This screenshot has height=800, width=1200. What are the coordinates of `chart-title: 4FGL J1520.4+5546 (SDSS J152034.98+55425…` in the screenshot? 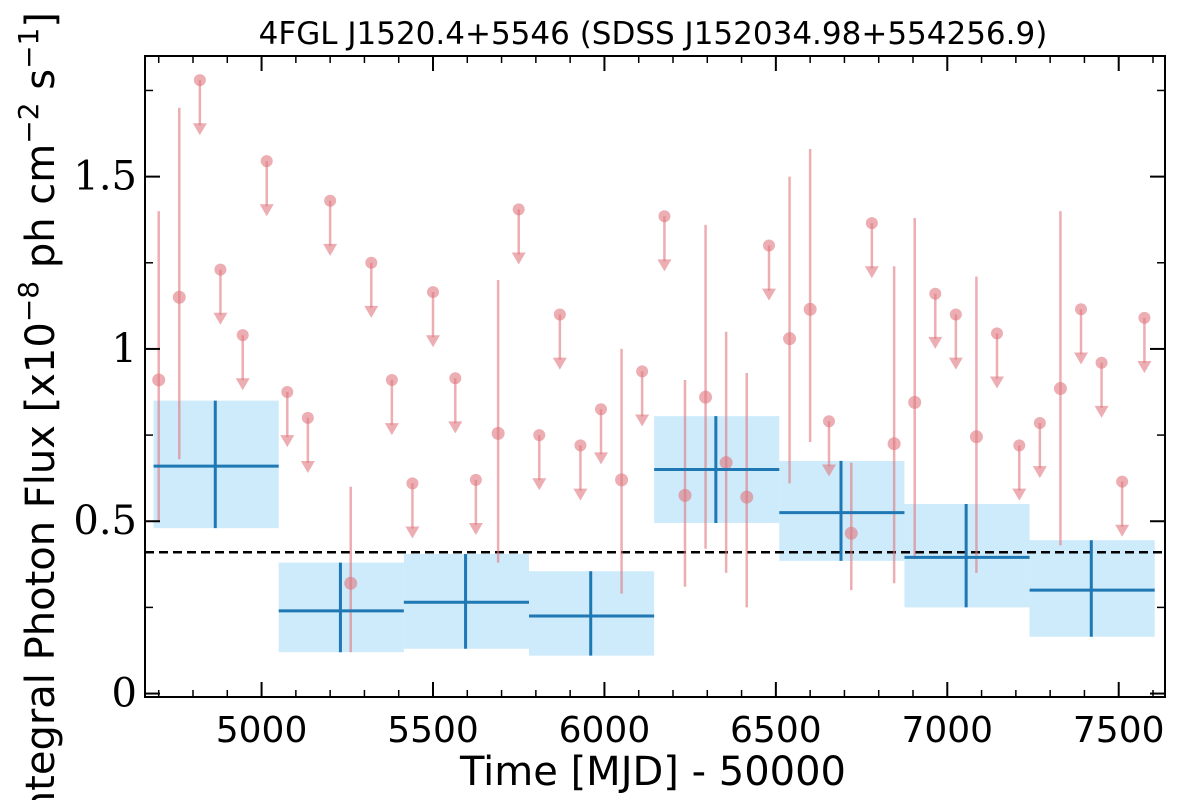 It's located at (653, 34).